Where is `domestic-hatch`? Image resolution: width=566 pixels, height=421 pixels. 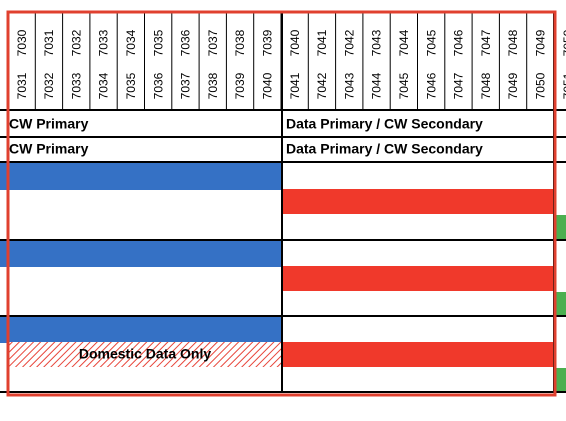
domestic-hatch is located at coordinates (145, 354).